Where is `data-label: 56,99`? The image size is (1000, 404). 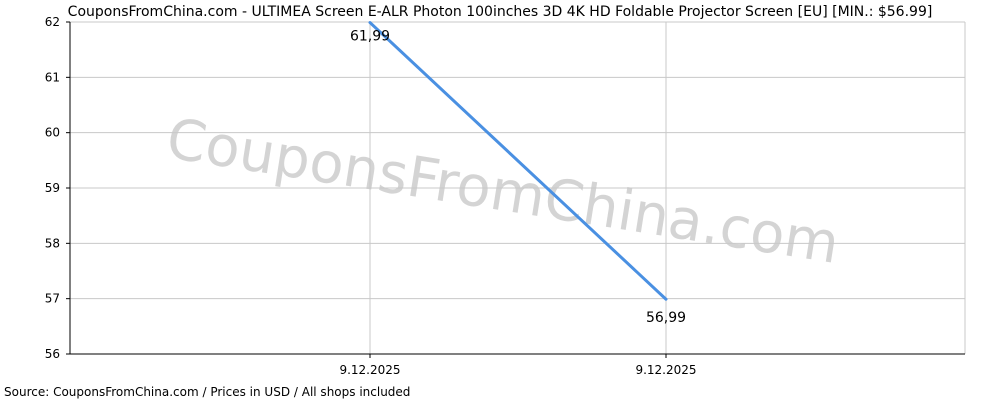 data-label: 56,99 is located at coordinates (666, 318).